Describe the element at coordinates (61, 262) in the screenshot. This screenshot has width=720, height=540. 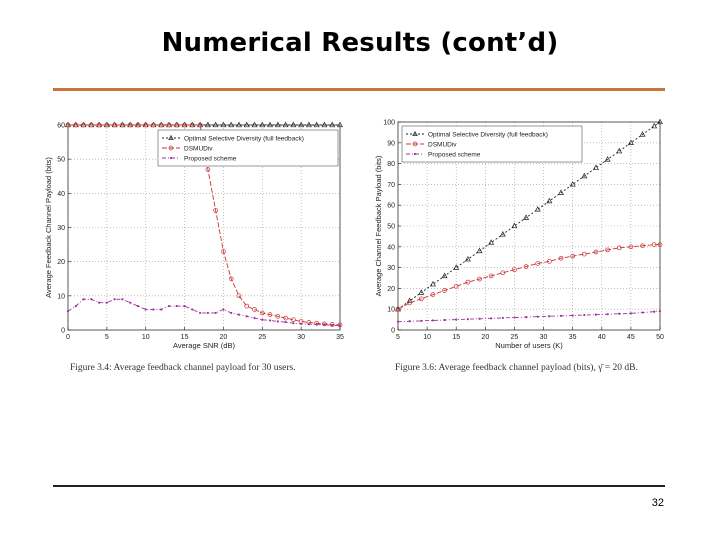
I see `y-tick-label: 20` at that location.